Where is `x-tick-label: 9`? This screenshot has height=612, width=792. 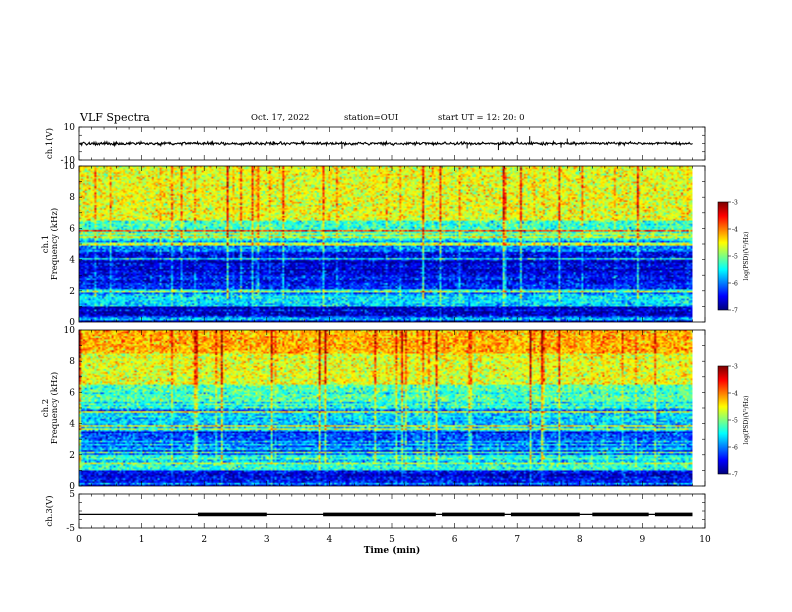
x-tick-label: 9 is located at coordinates (643, 540).